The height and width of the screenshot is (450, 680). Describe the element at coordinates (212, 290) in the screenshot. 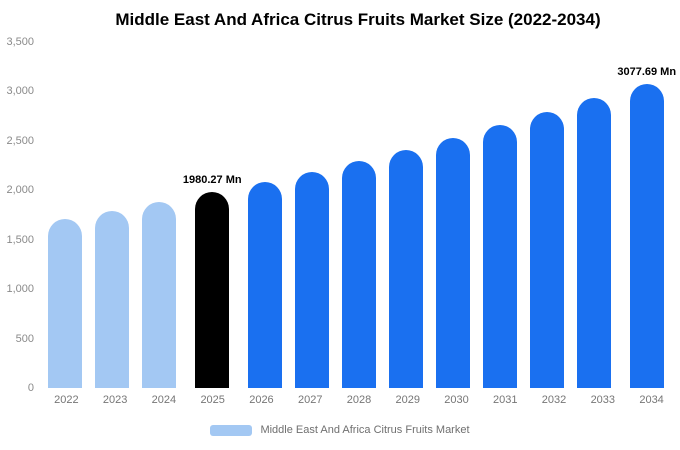

I see `bar-2025` at that location.